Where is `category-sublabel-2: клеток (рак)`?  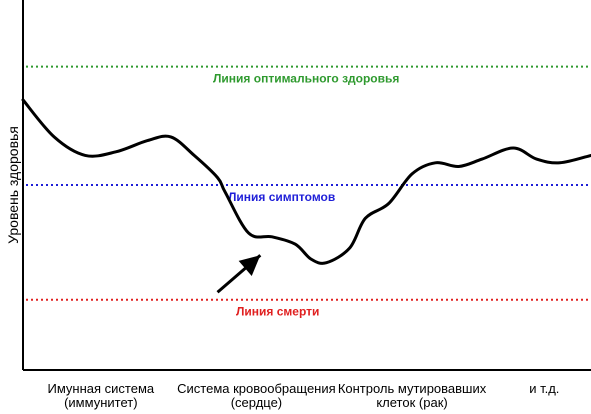
category-sublabel-2: клеток (рак) is located at coordinates (411, 402).